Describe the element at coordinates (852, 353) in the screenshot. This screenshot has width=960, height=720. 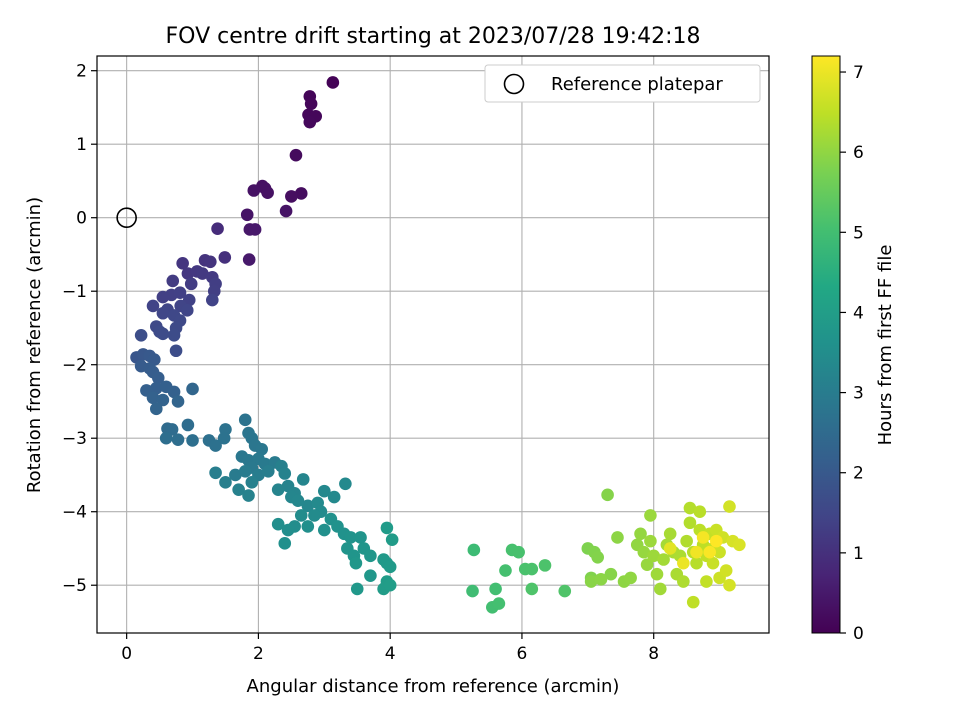
I see `colorbar-ticks: 0 1 2 3 4 5 6 7` at that location.